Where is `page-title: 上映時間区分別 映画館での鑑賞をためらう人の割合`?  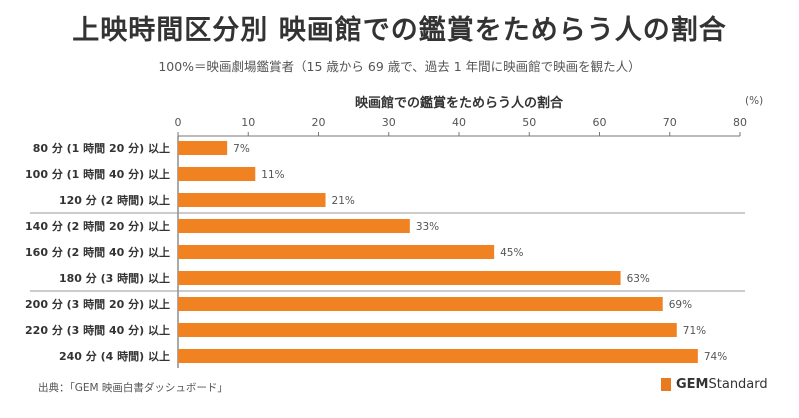 page-title: 上映時間区分別 映画館での鑑賞をためらう人の割合 is located at coordinates (399, 30).